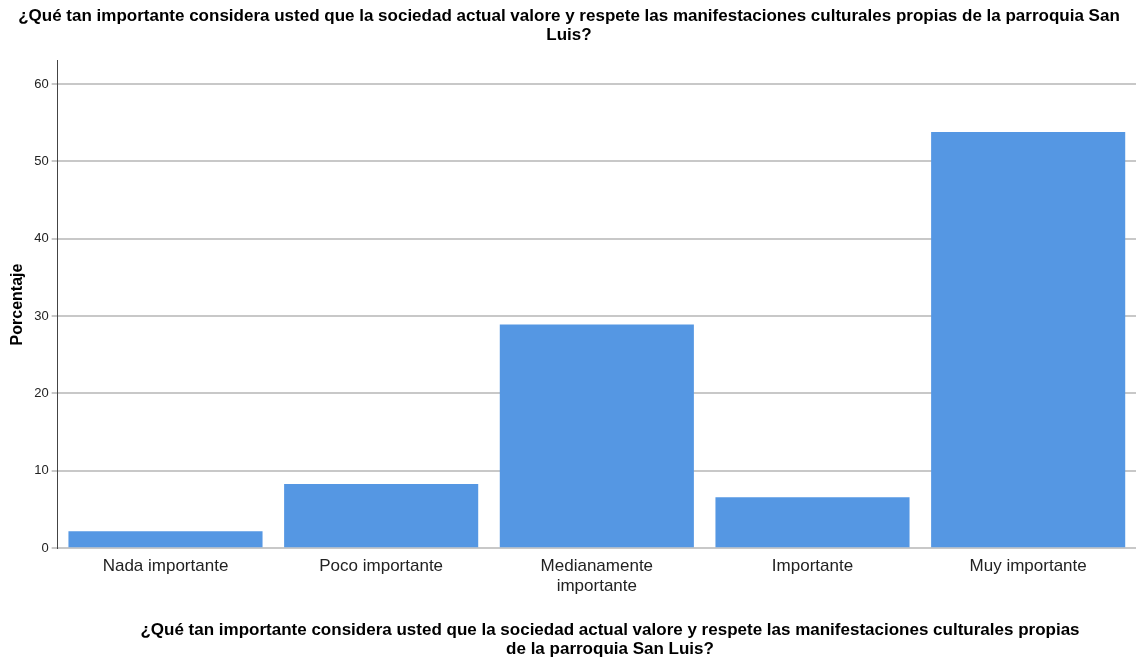  Describe the element at coordinates (17, 304) in the screenshot. I see `y-axis-title: Porcentaje` at that location.